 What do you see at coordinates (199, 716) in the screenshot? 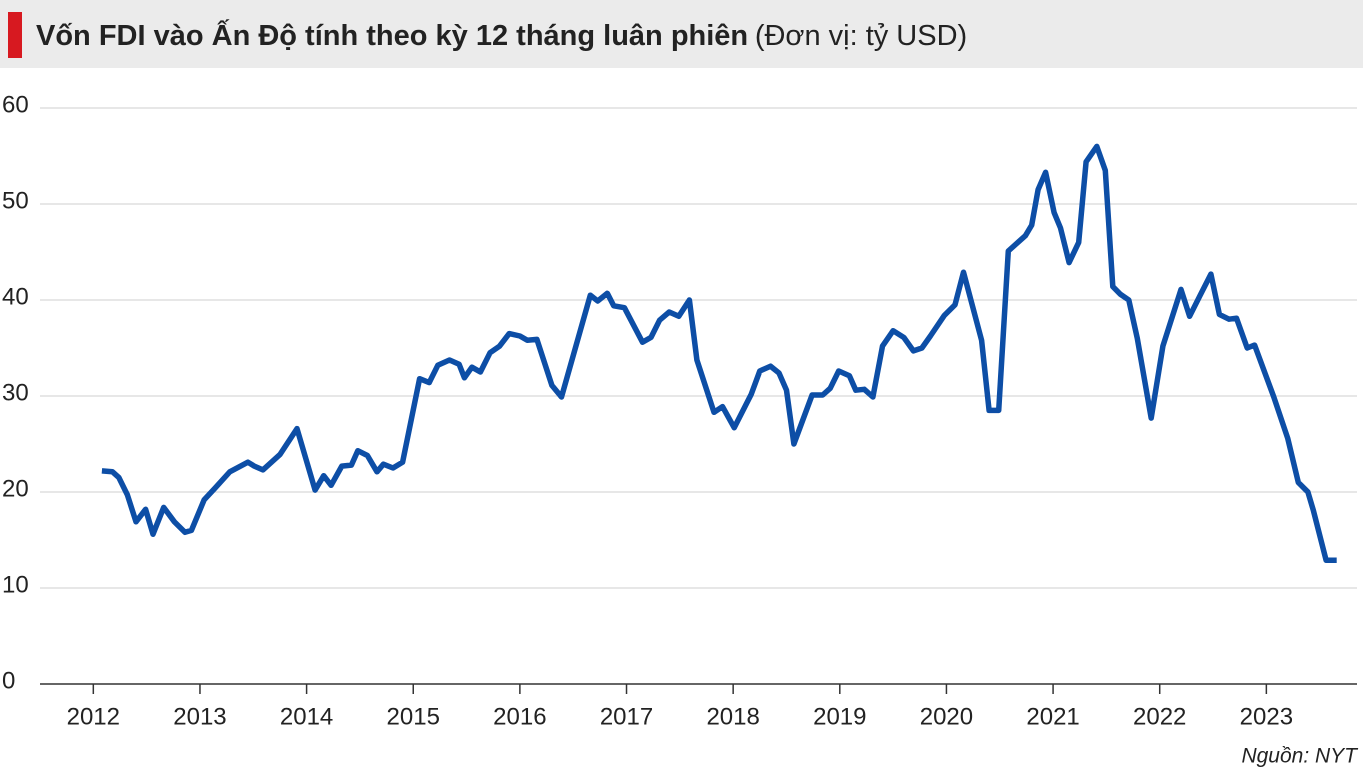
I see `x-tick-label: 2013` at bounding box center [199, 716].